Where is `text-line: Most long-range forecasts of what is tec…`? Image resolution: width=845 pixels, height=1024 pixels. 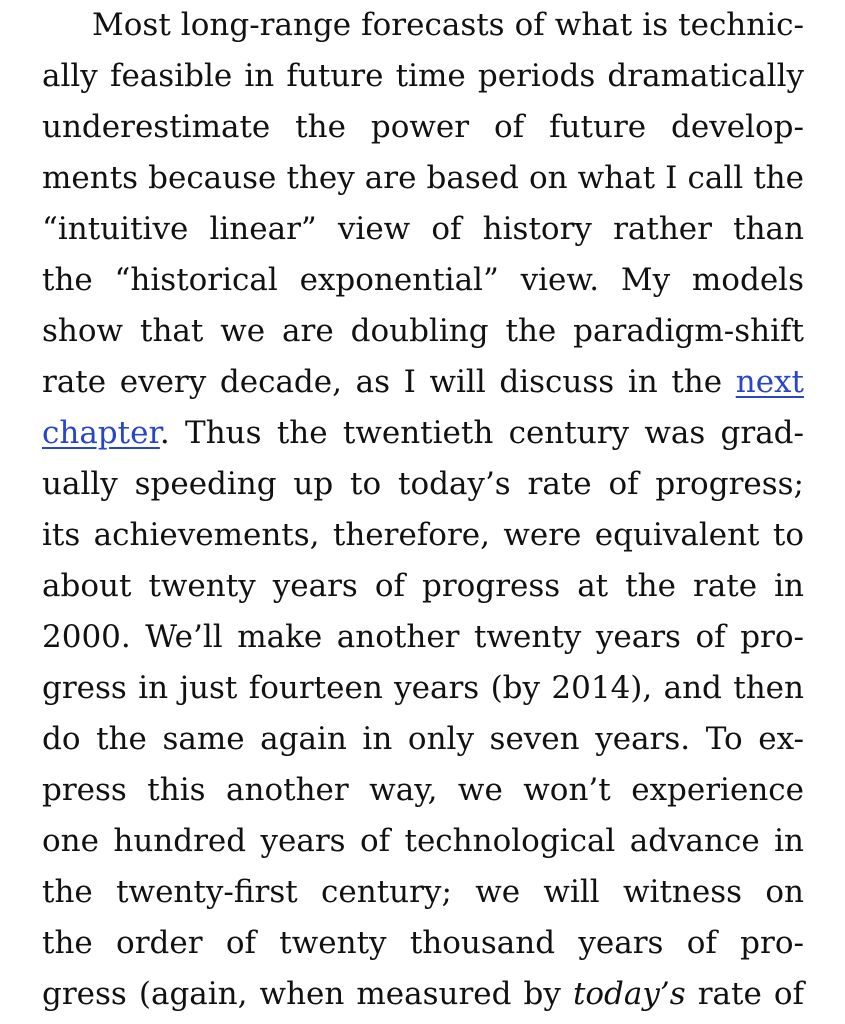
text-line: Most long-range forecasts of what is tec… is located at coordinates (448, 25).